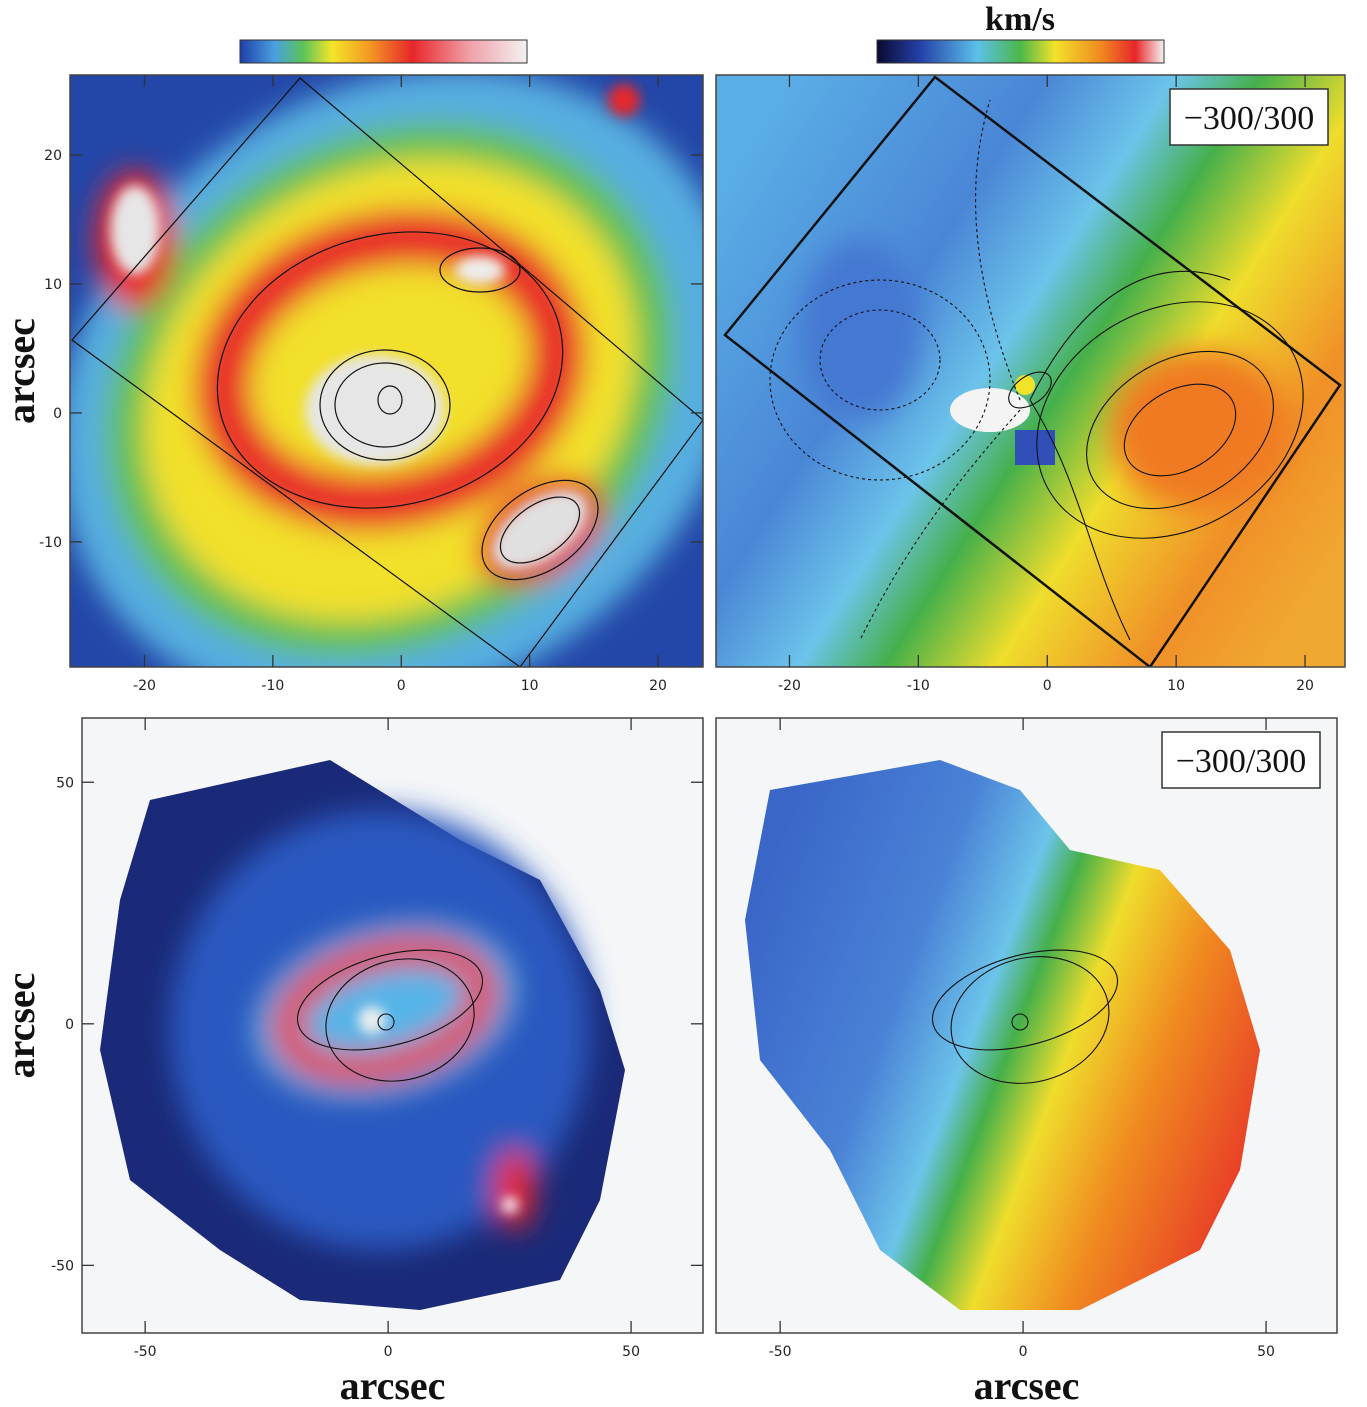  Describe the element at coordinates (62, 1266) in the screenshot. I see `y-tick-label: -50` at that location.